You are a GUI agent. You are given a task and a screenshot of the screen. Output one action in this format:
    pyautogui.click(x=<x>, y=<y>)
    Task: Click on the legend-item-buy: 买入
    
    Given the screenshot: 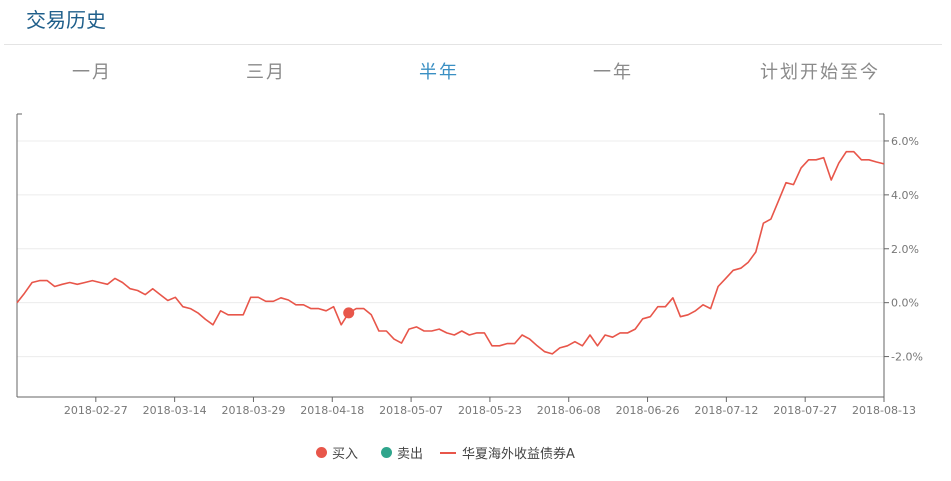 What is the action you would take?
    pyautogui.click(x=337, y=452)
    